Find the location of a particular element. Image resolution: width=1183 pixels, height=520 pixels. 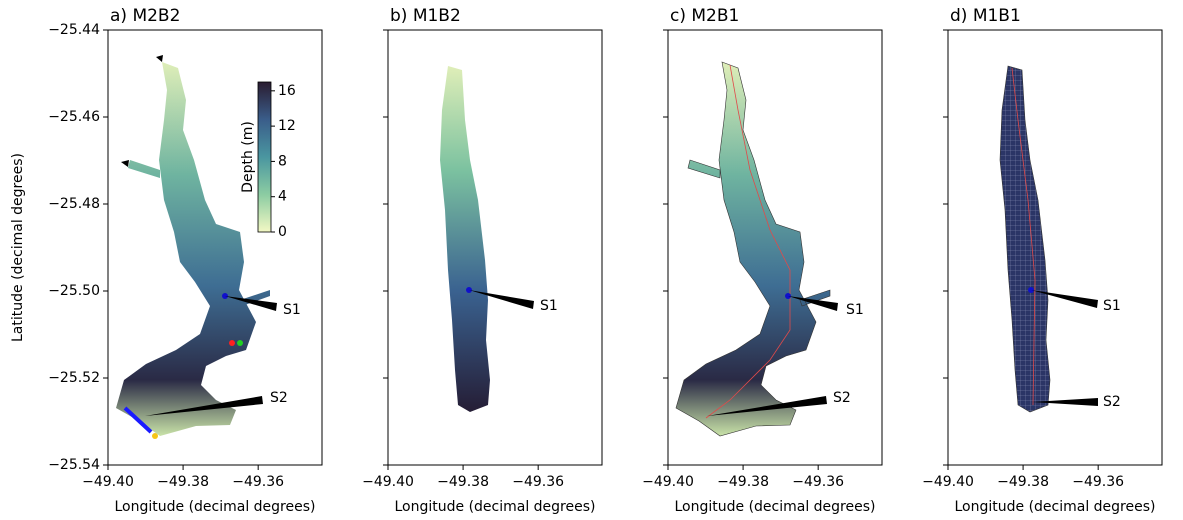

colorbar-tick-label: 4 is located at coordinates (282, 197).